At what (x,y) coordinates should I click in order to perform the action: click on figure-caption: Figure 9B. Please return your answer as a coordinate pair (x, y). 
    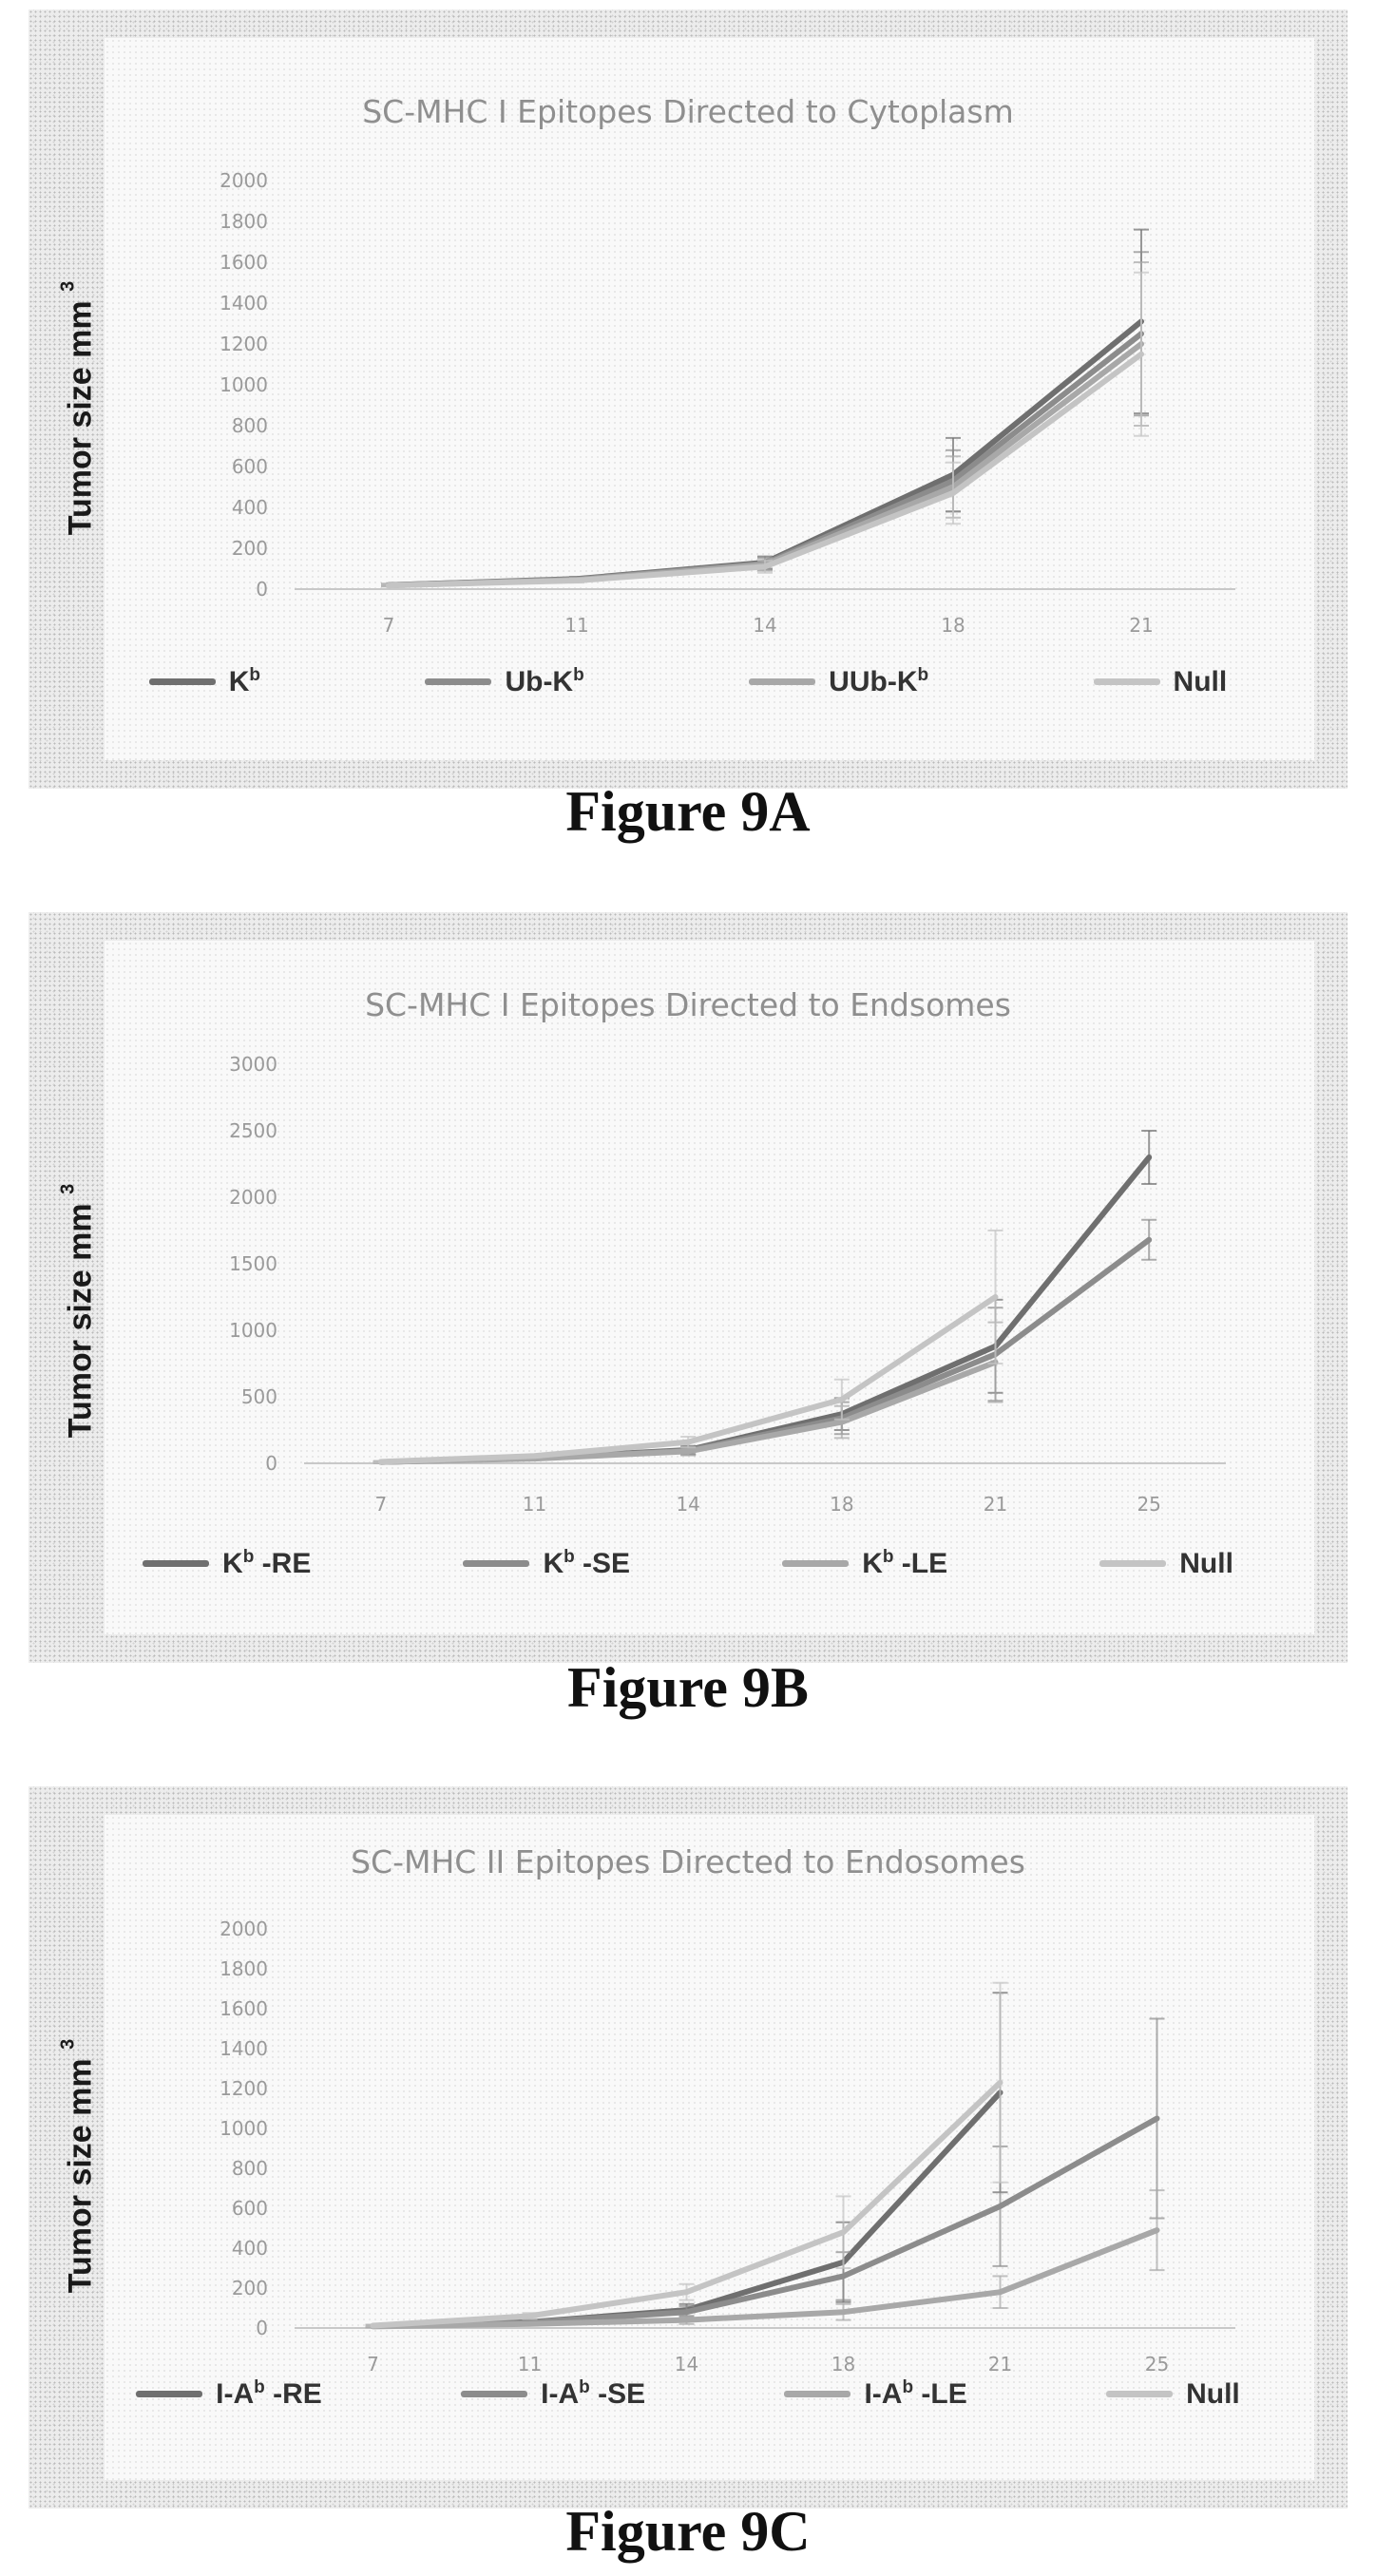
    Looking at the image, I should click on (688, 1687).